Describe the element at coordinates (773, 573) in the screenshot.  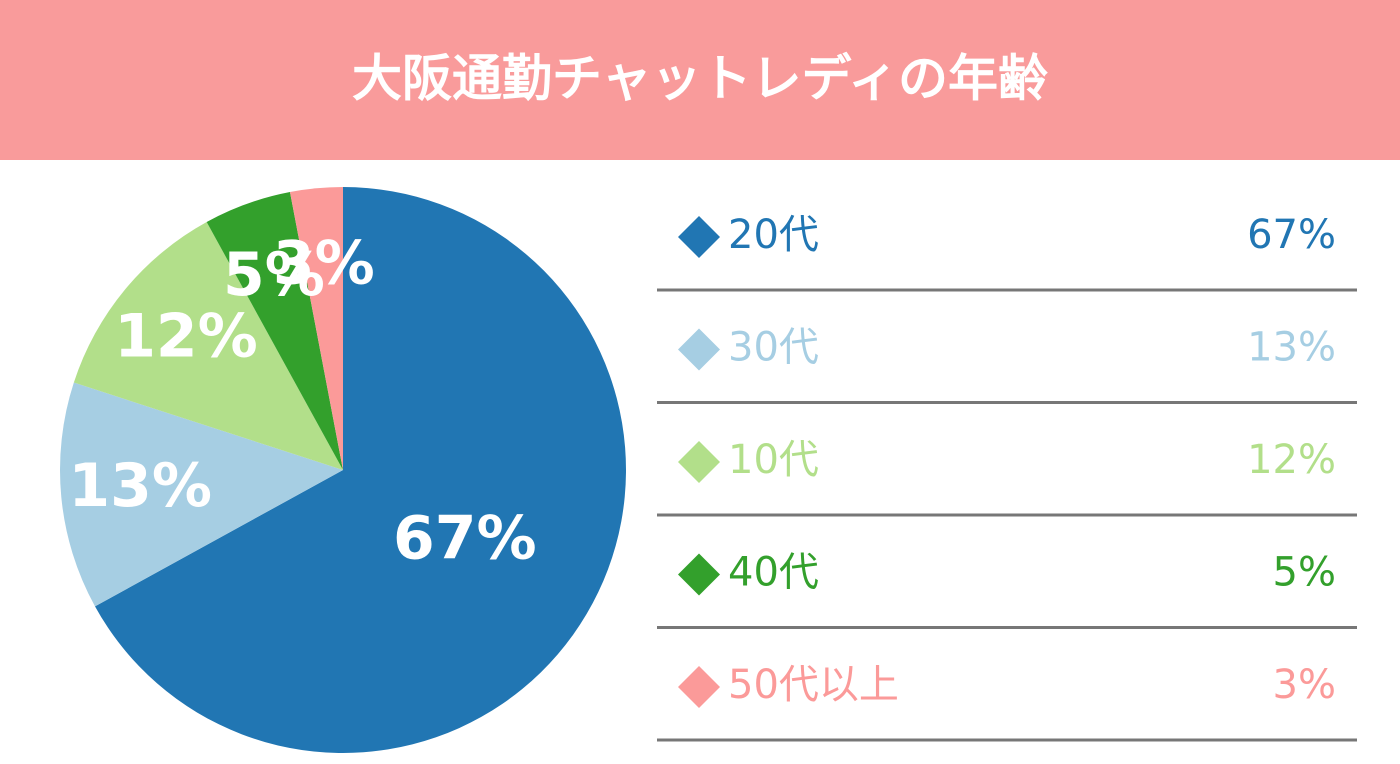
I see `legend-category: 40代` at that location.